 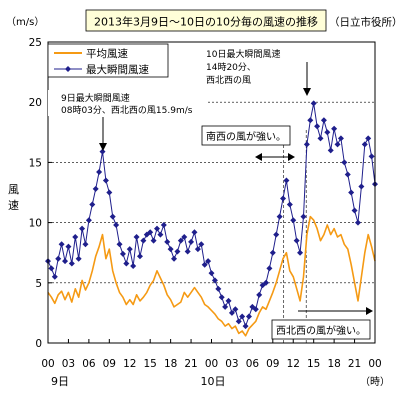 I want to click on x-tick-label-15: 21, so click(x=354, y=364).